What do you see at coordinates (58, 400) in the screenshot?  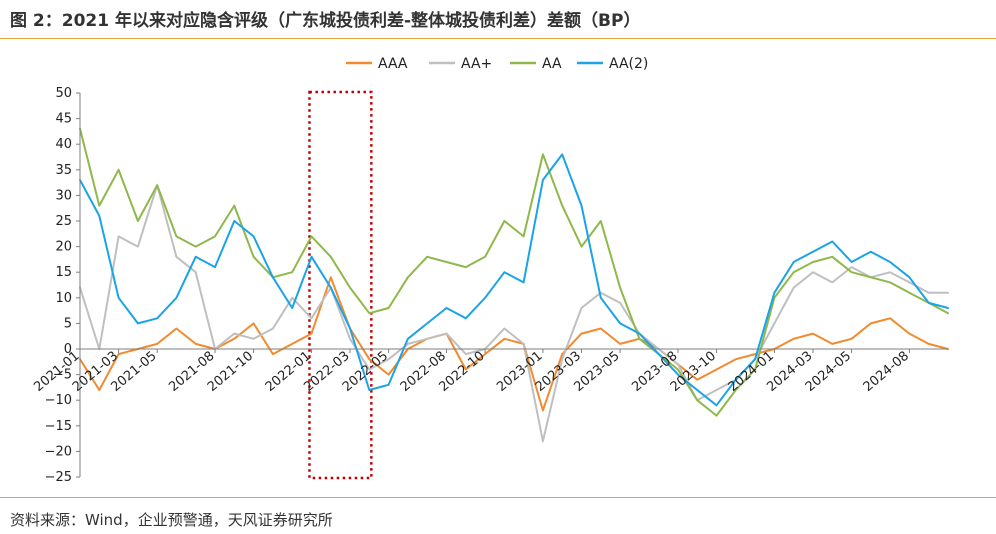 I see `y-tick-label: −10` at bounding box center [58, 400].